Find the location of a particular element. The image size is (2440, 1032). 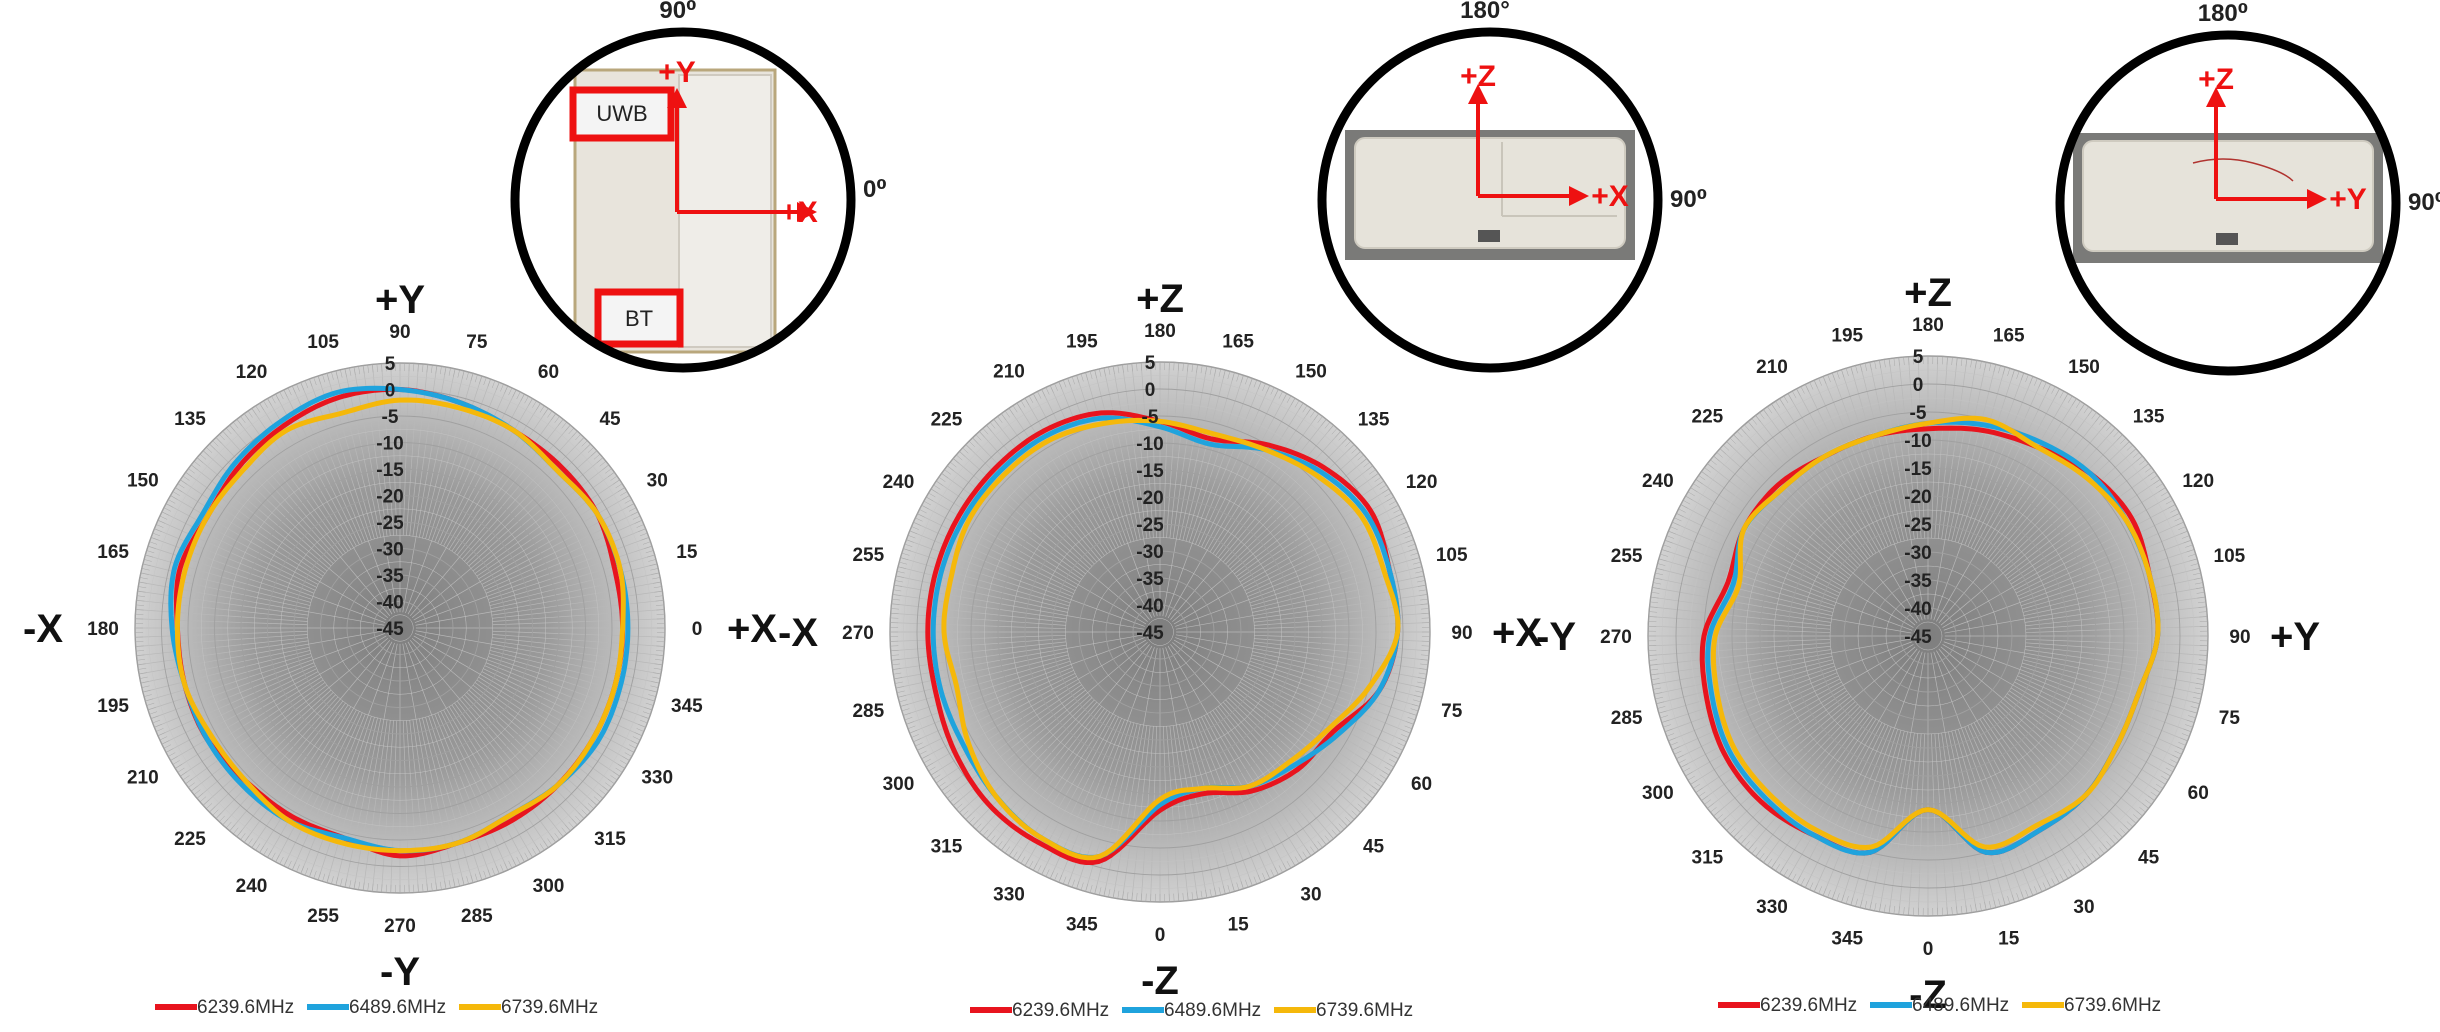

axis-bottom-label: -Z is located at coordinates (1160, 981).